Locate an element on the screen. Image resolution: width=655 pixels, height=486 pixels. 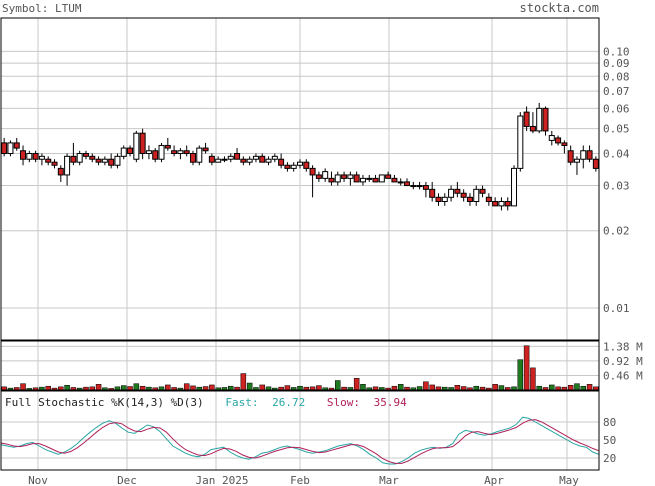
price-y-ticks: 0.01 0.02 0.03 0.04 0.05 0.06 0.07 0.080.090.10 is located at coordinates (616, 180).